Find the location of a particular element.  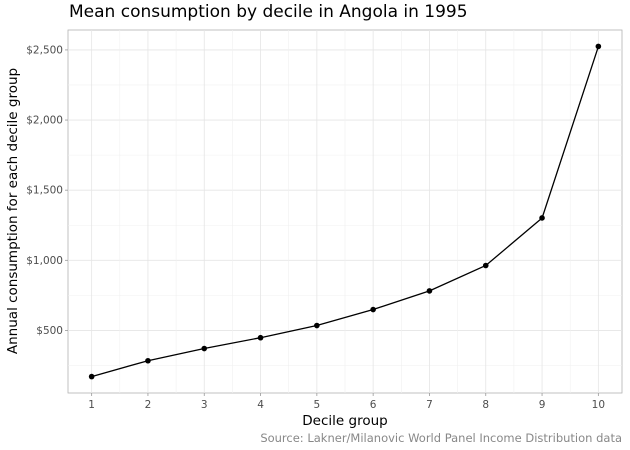

x-tick-label: 3 is located at coordinates (204, 405).